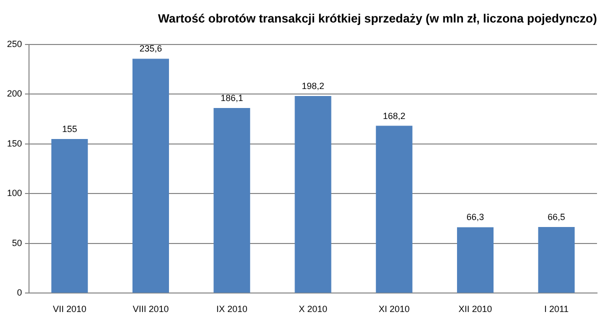  Describe the element at coordinates (150, 309) in the screenshot. I see `x-tick-label: VIII 2010` at that location.